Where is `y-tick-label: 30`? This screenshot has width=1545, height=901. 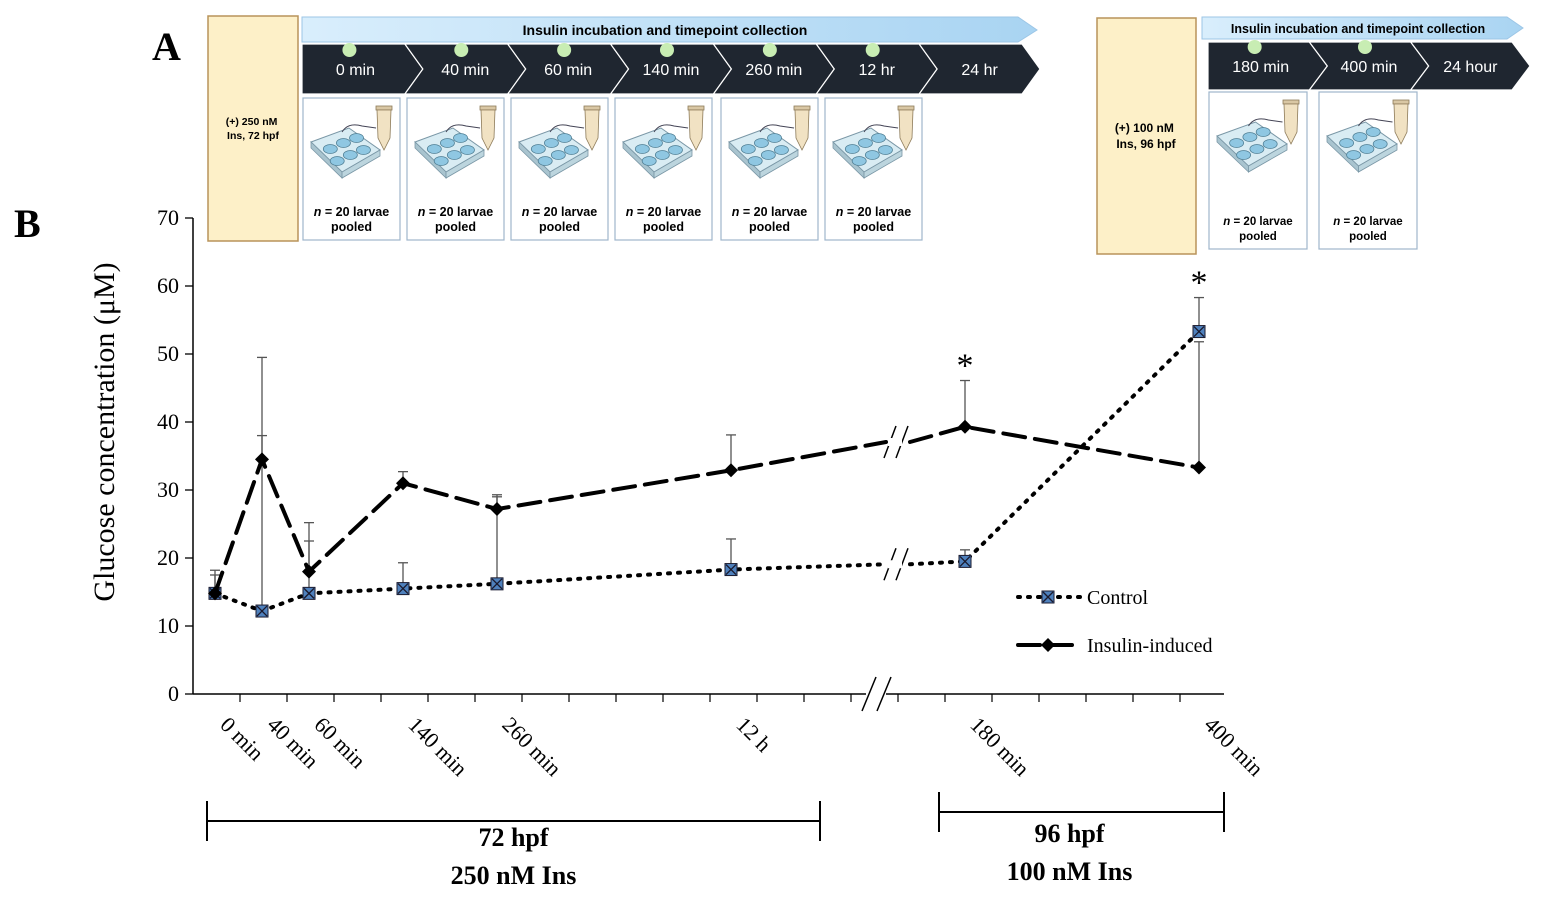
y-tick-label: 30 is located at coordinates (168, 489).